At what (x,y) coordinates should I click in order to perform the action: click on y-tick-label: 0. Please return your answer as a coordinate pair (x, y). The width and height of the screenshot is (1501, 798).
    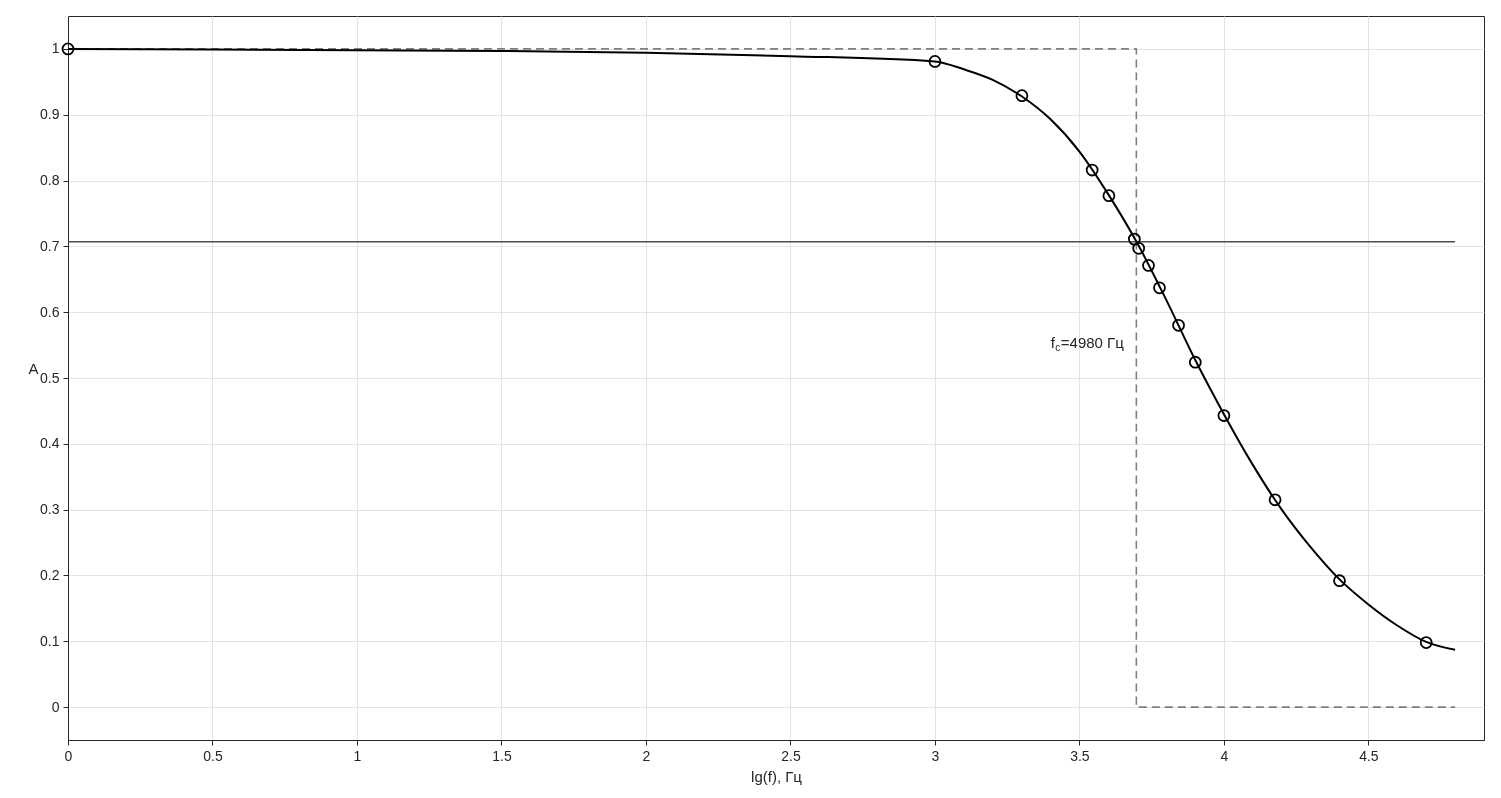
    Looking at the image, I should click on (55, 706).